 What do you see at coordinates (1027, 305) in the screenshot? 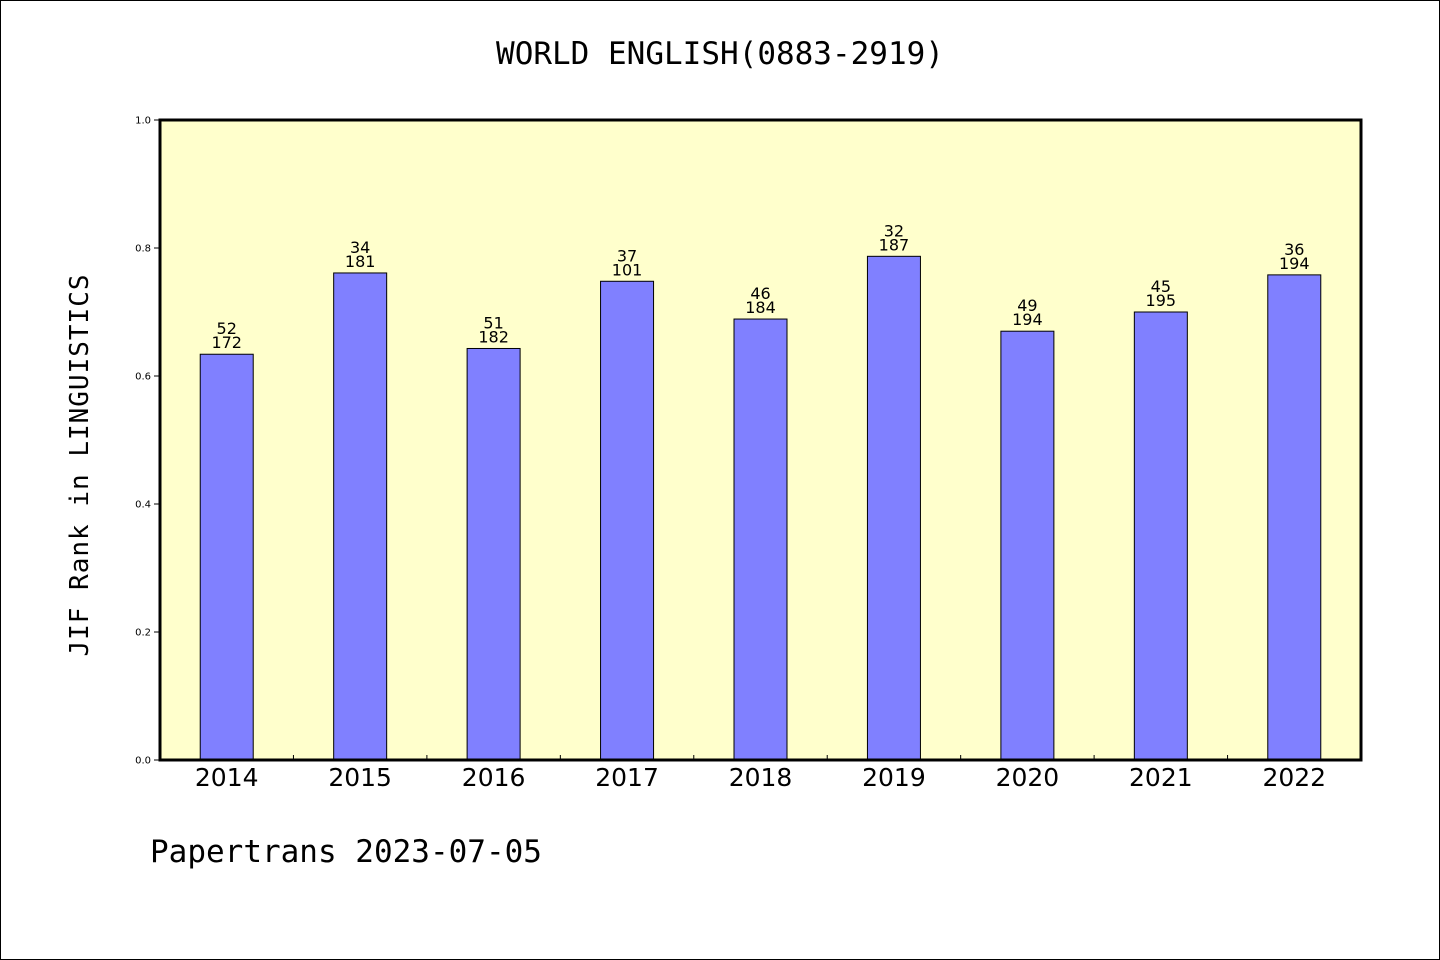
I see `bar-rank-label: 49` at bounding box center [1027, 305].